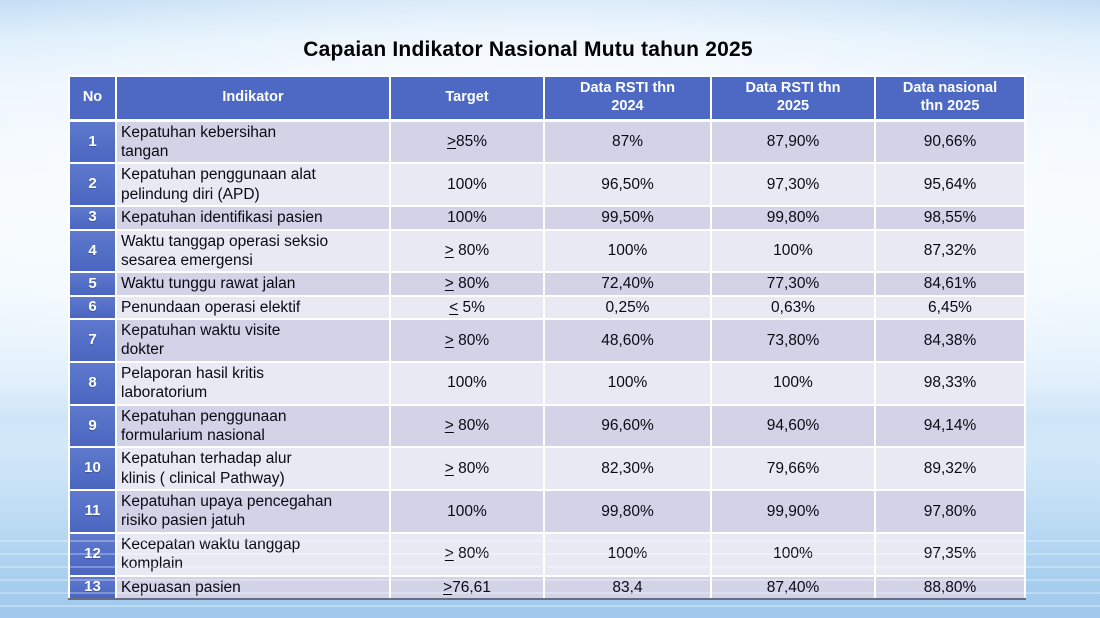 This screenshot has height=618, width=1100. What do you see at coordinates (793, 284) in the screenshot?
I see `rsti-2025-cell: 77,30%` at bounding box center [793, 284].